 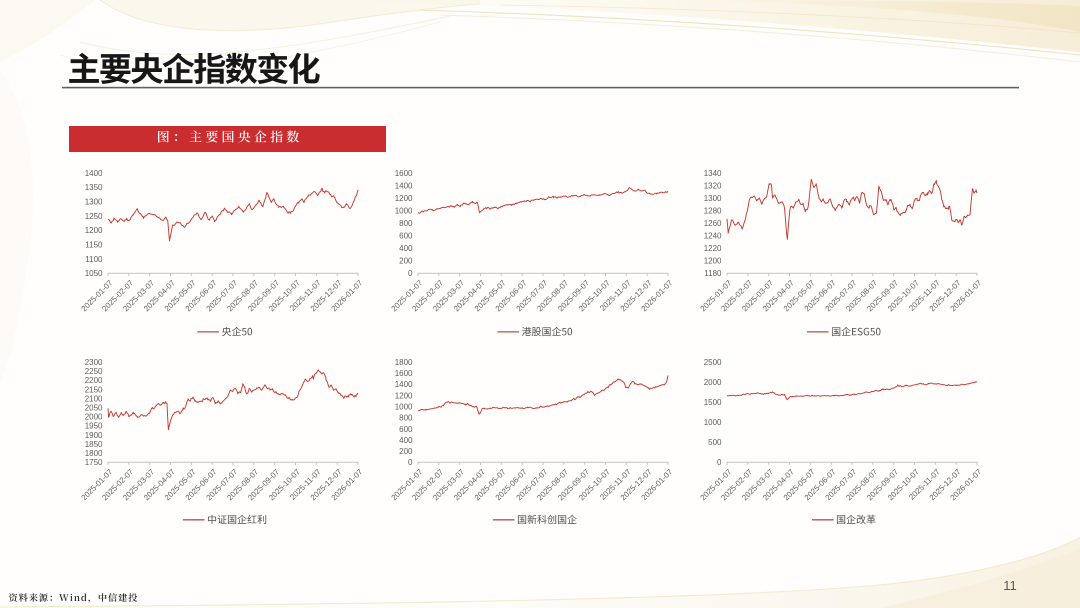 What do you see at coordinates (94, 216) in the screenshot?
I see `svg-text: 1250` at bounding box center [94, 216].